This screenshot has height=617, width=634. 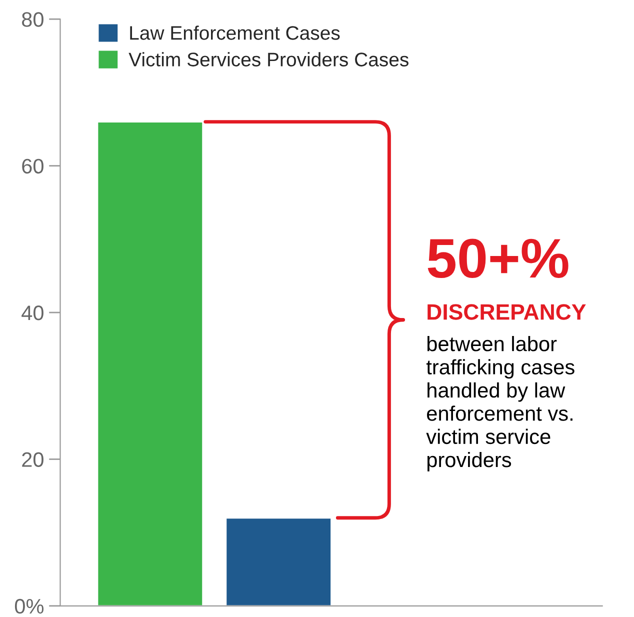 What do you see at coordinates (33, 19) in the screenshot?
I see `y-tick-label: 80` at bounding box center [33, 19].